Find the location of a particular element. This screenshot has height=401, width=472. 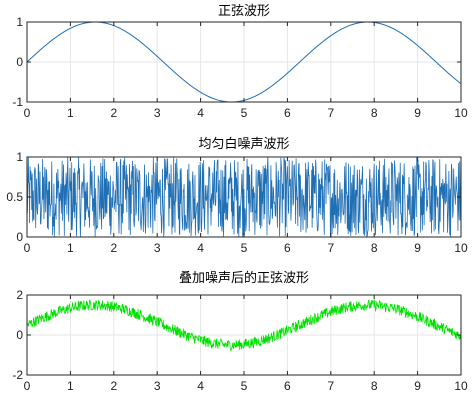

chart-3-title: 叠加噪声后的正弦波形 is located at coordinates (244, 278).